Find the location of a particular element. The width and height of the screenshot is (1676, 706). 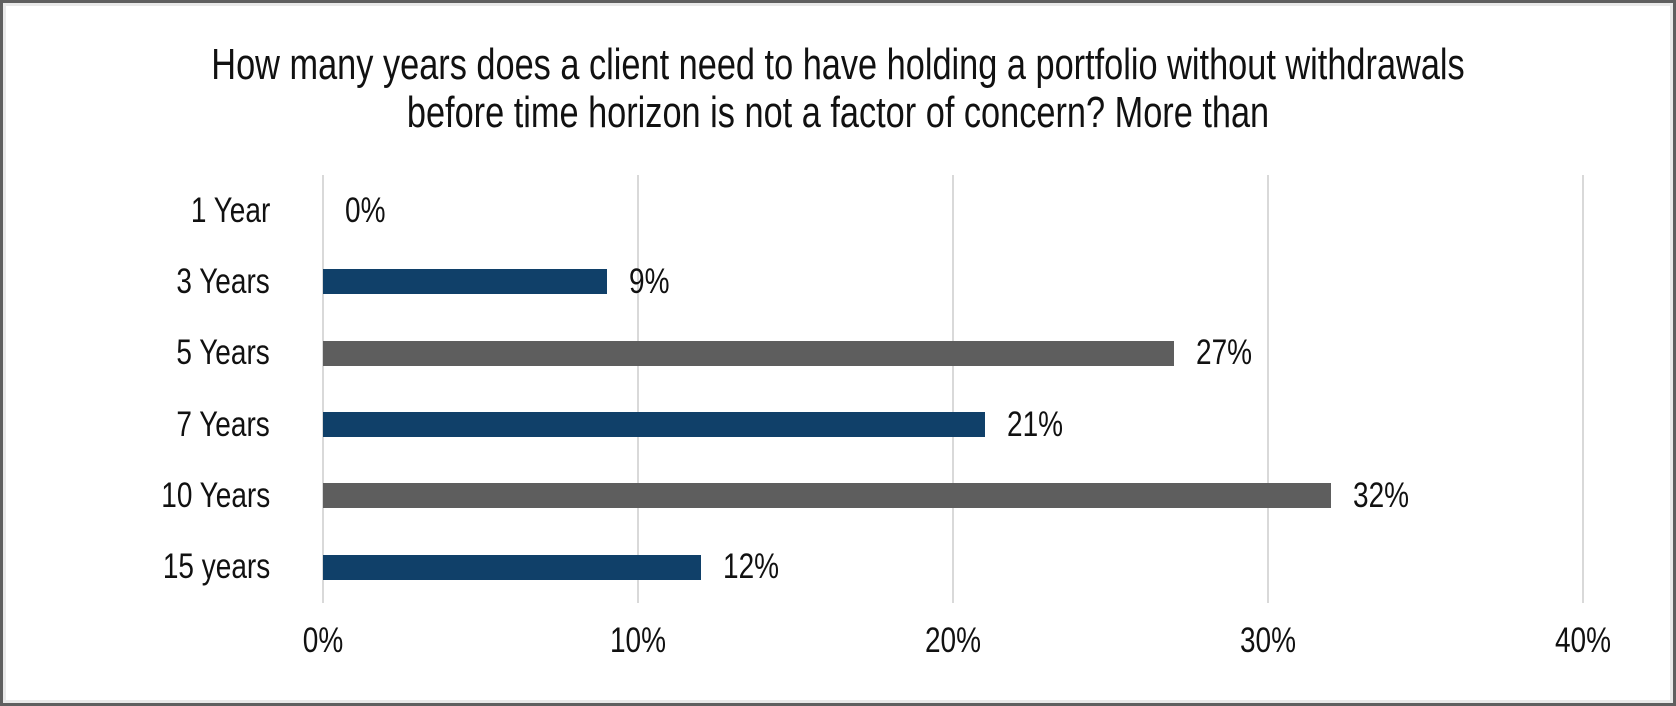

category-label-text: 10 Years is located at coordinates (215, 495).